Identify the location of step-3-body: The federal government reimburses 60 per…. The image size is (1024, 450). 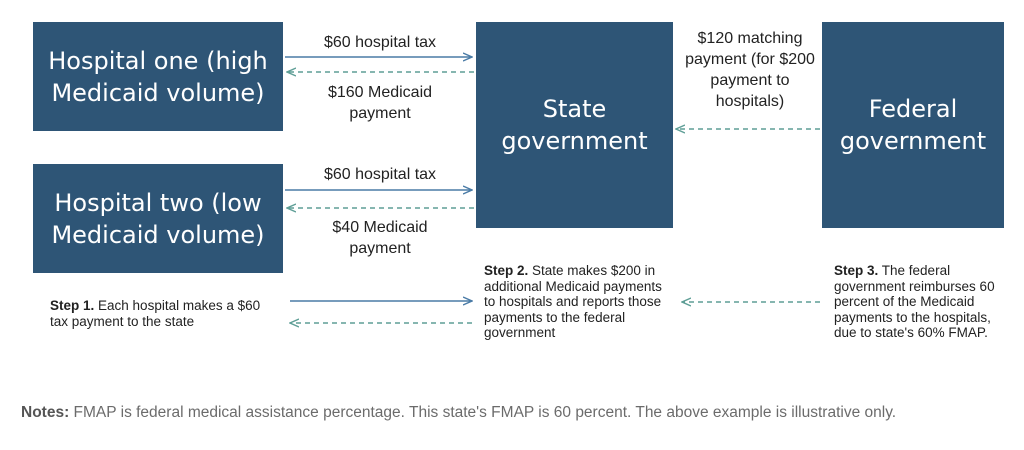
(914, 301).